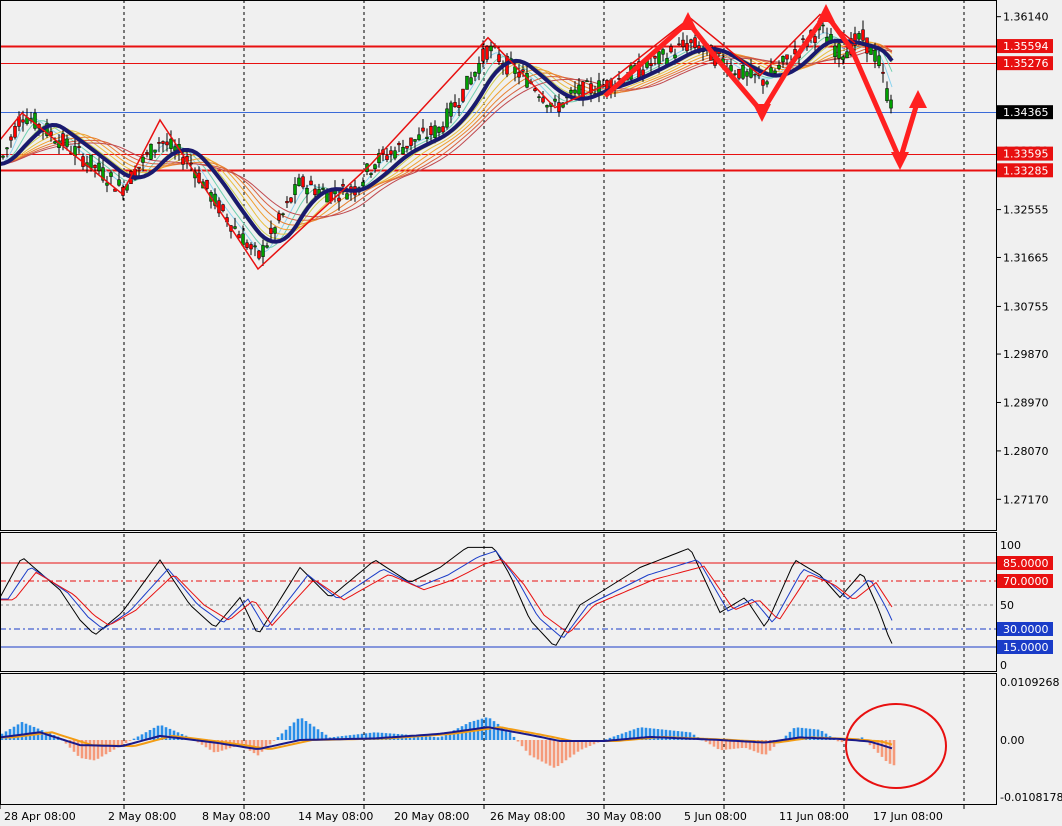 This screenshot has height=826, width=1062. Describe the element at coordinates (1031, 797) in the screenshot. I see `macd-scale-label: -0.0108178` at that location.